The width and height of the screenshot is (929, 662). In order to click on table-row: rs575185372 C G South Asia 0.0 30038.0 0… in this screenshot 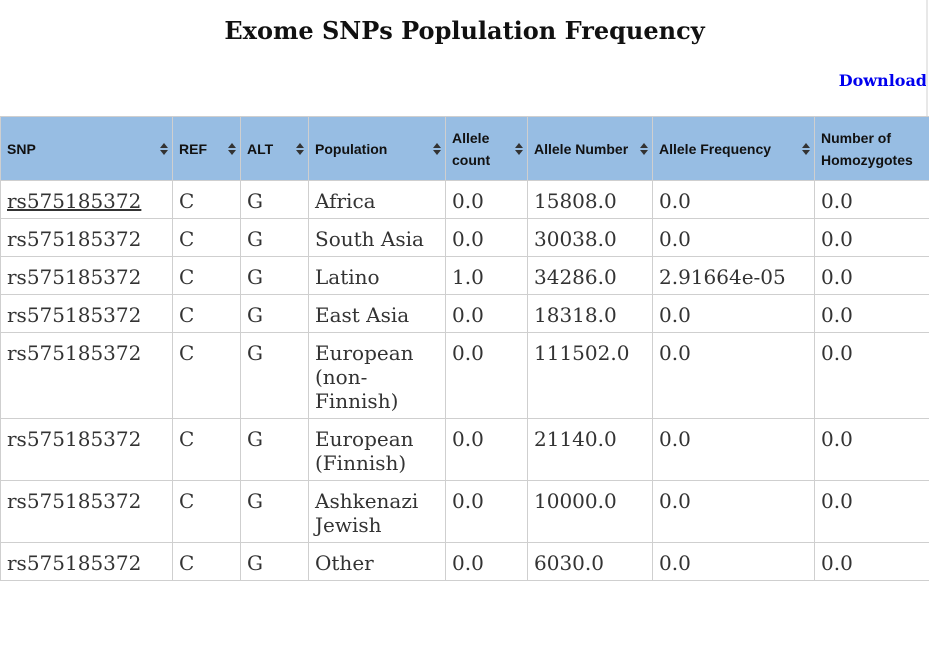, I will do `click(464, 237)`.